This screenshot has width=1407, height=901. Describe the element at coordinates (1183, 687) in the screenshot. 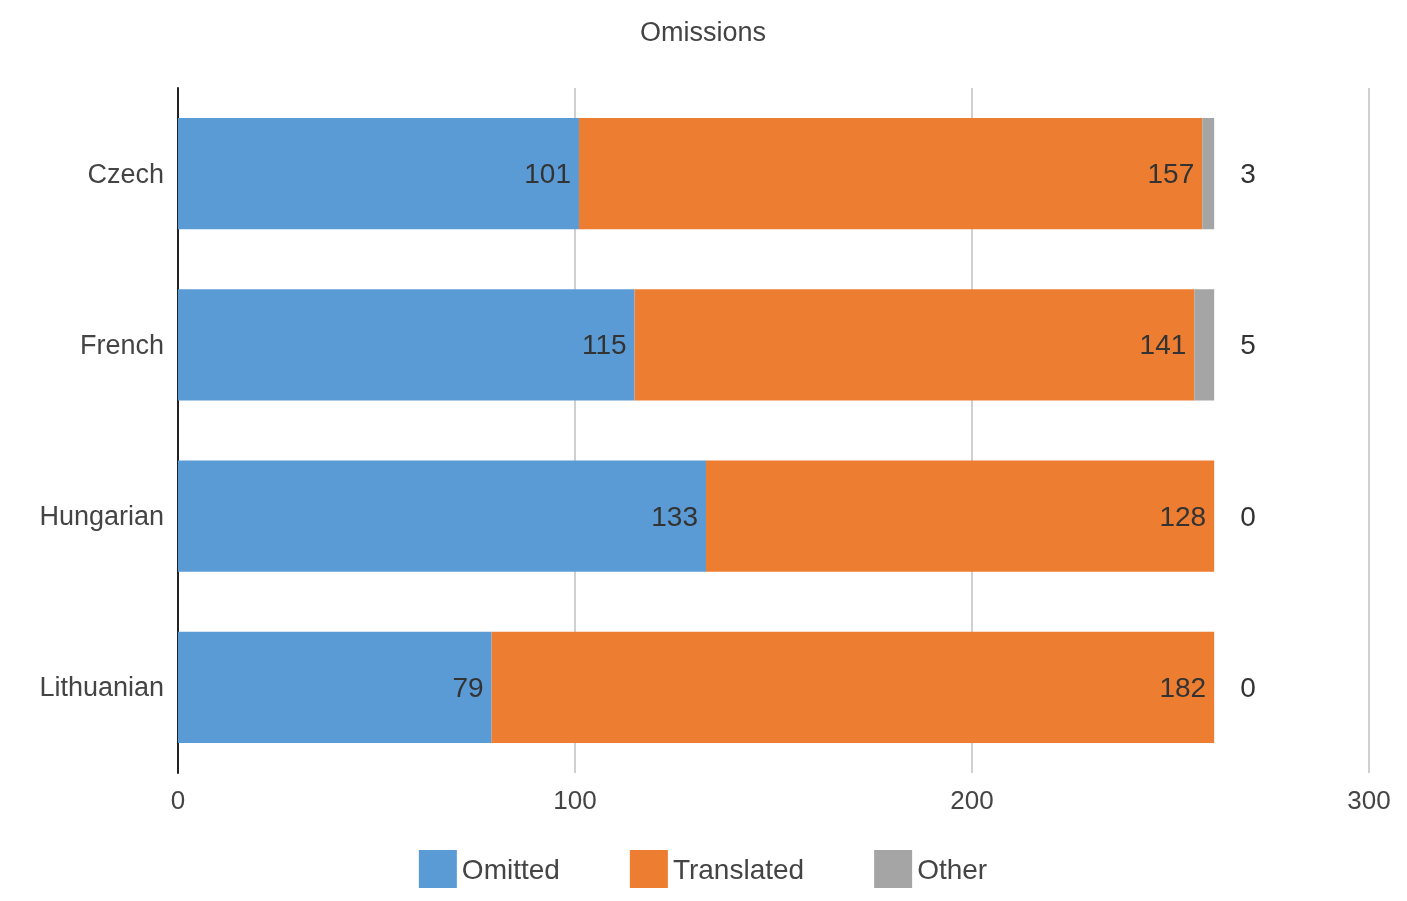

I see `data-label: 182` at that location.